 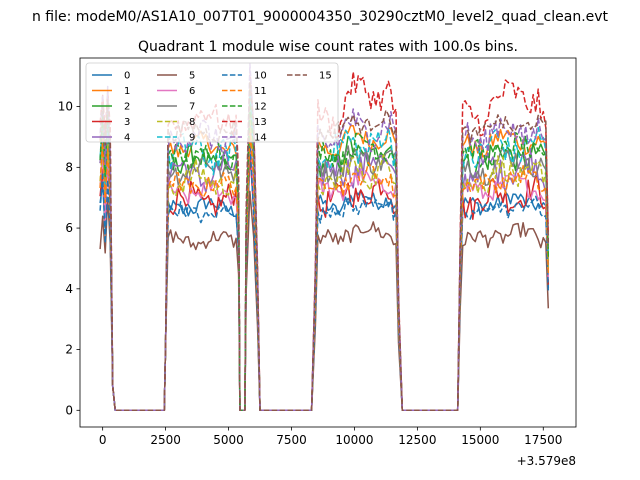 What do you see at coordinates (192, 91) in the screenshot?
I see `legend-label-6: 6` at bounding box center [192, 91].